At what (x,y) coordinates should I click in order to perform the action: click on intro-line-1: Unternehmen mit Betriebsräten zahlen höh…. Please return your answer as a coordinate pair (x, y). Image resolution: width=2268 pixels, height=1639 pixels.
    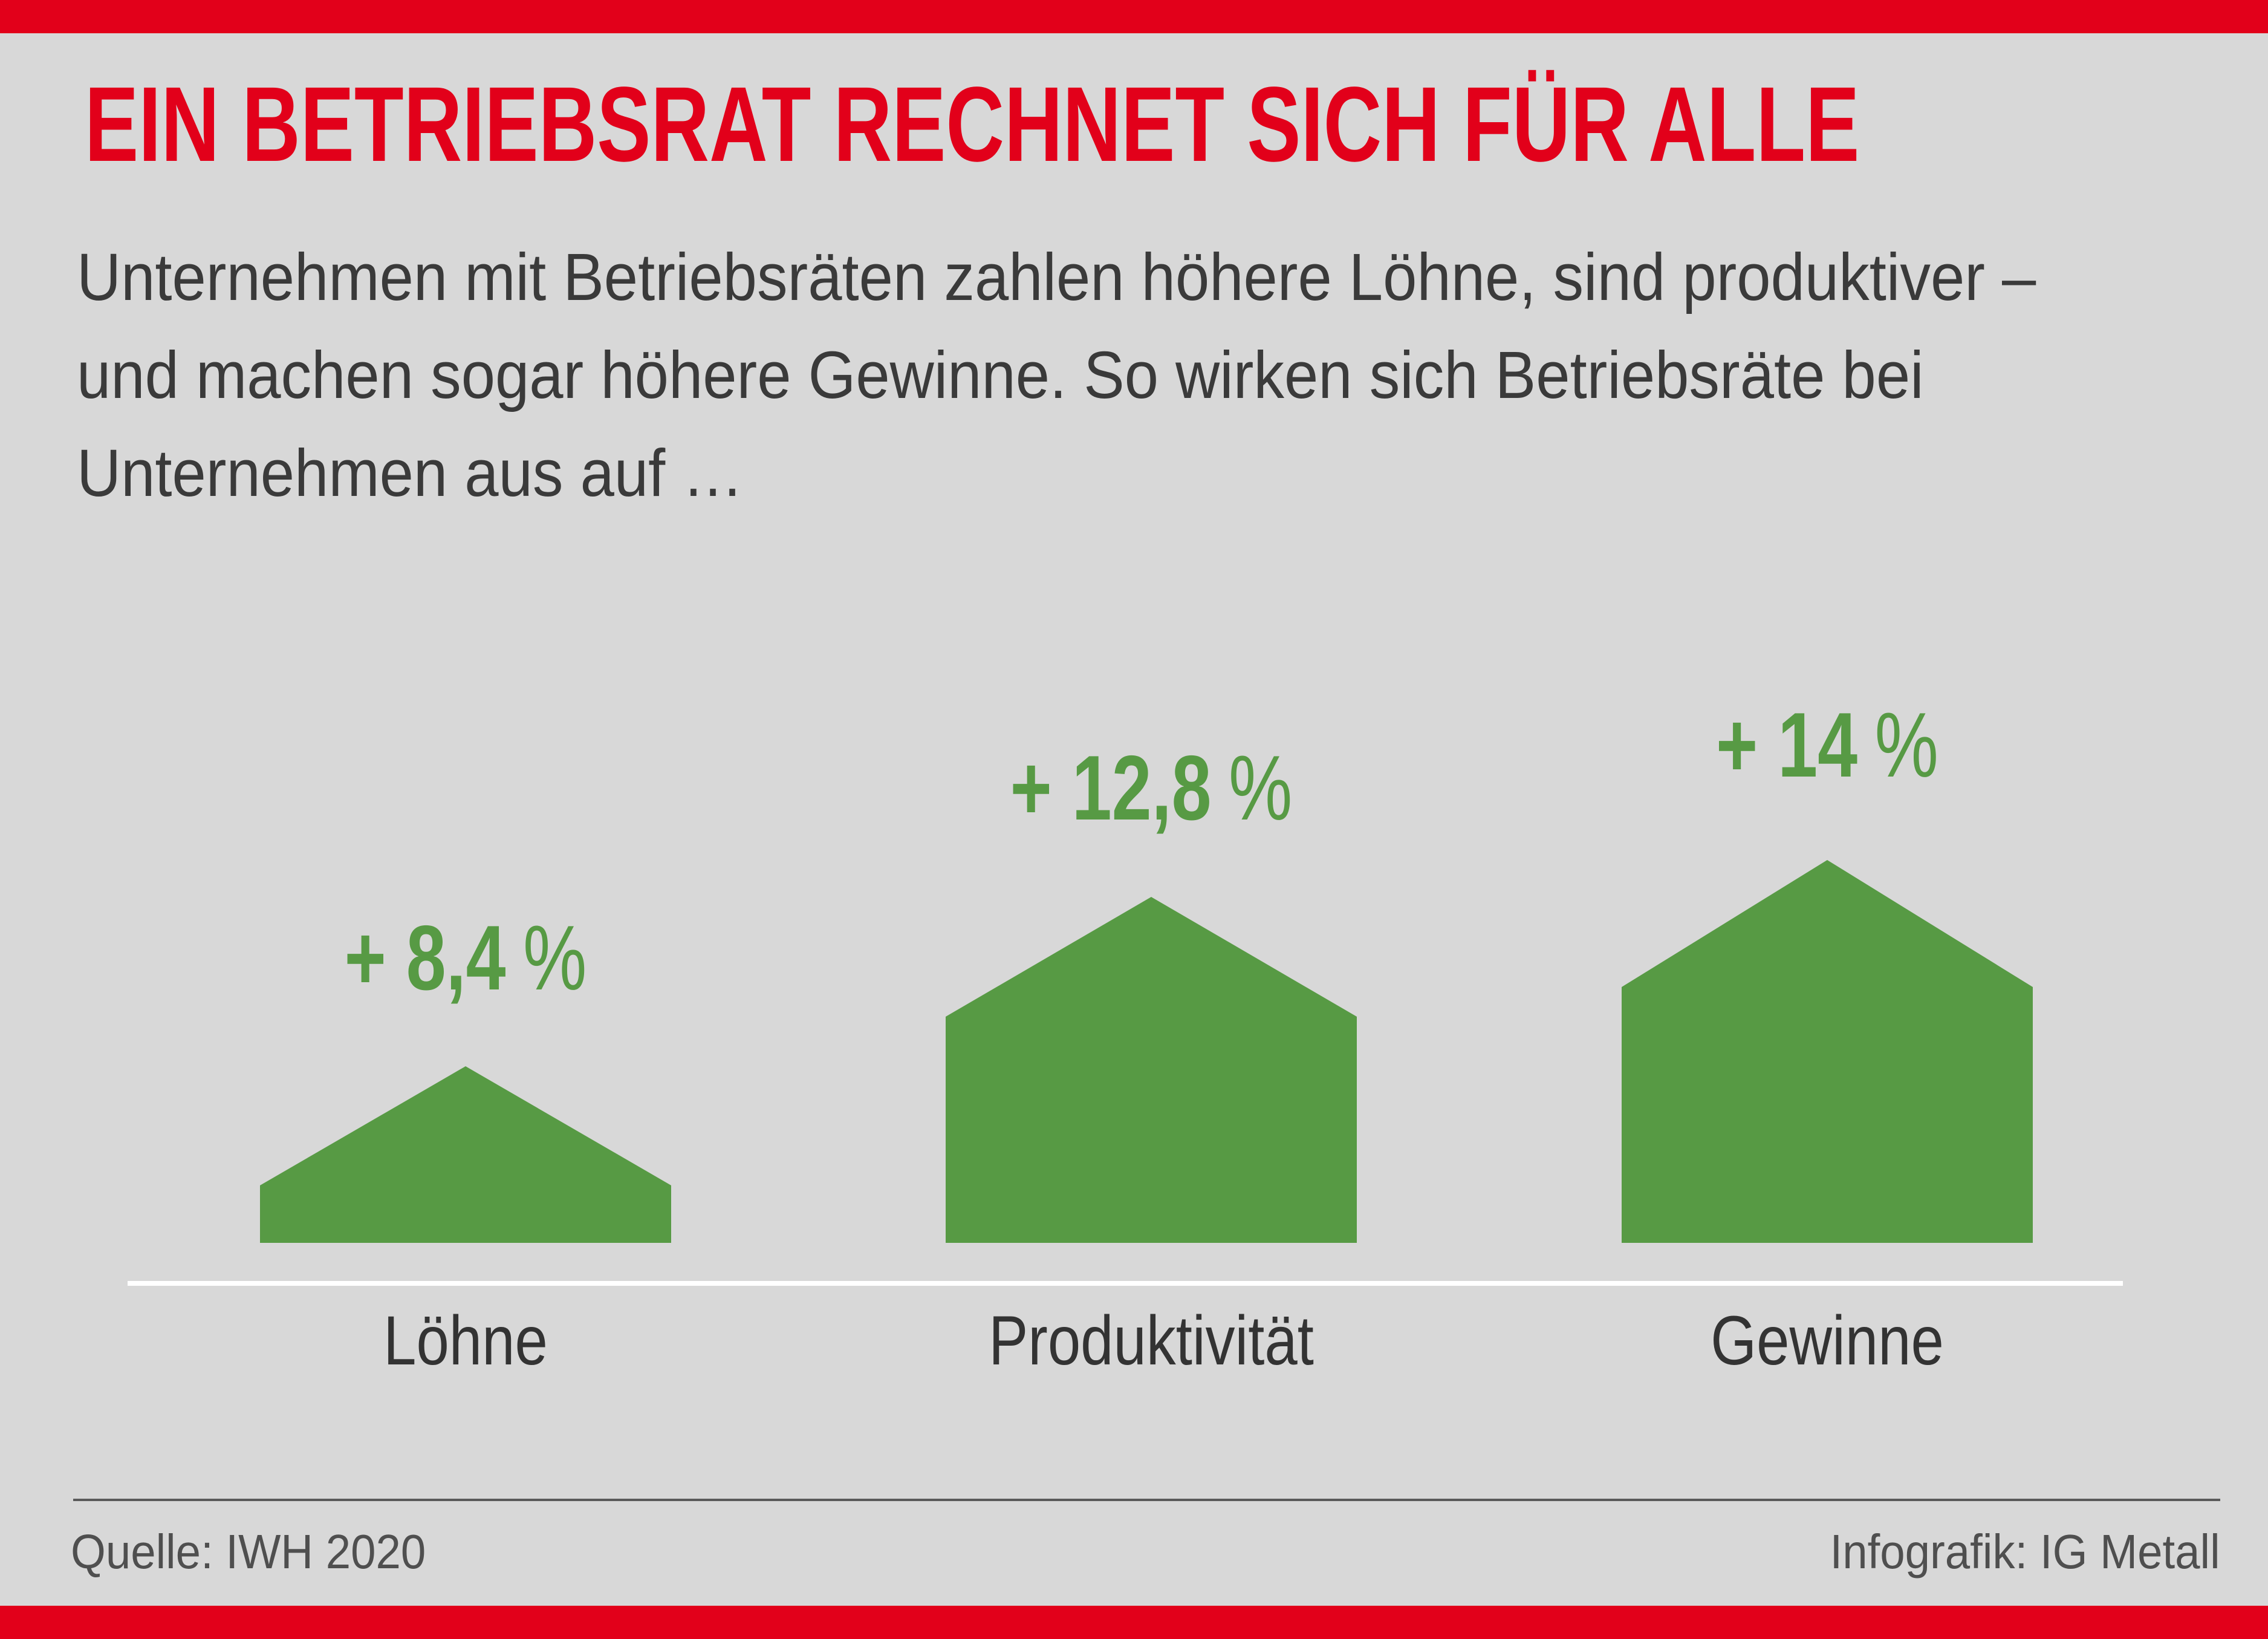
    Looking at the image, I should click on (1056, 277).